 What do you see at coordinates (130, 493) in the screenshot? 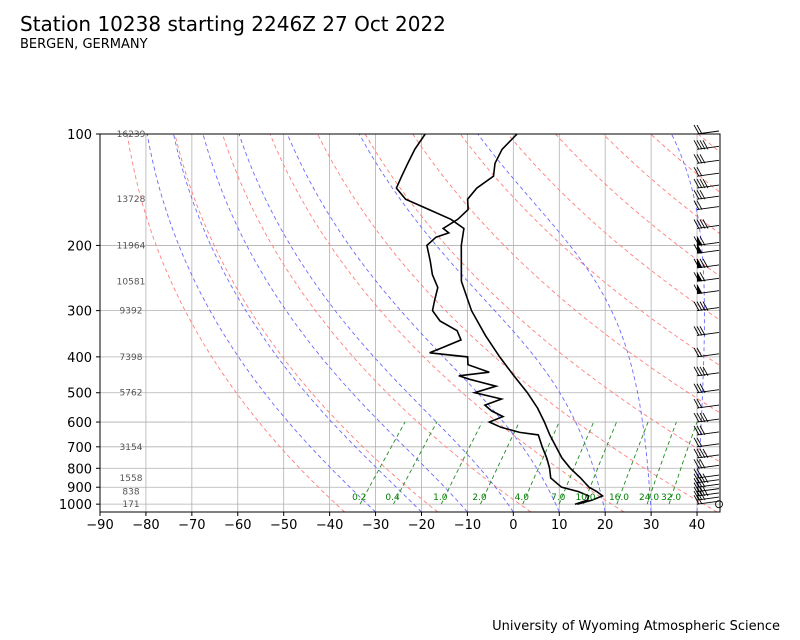
I see `height-label: 838` at bounding box center [130, 493].